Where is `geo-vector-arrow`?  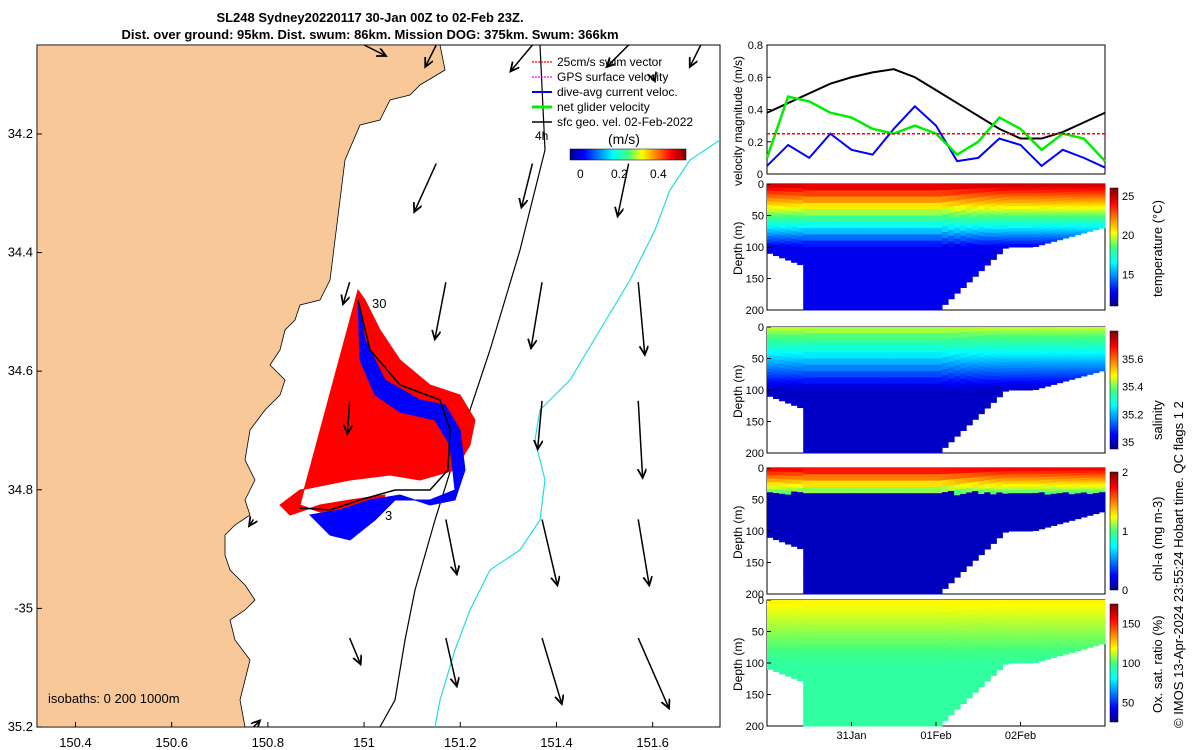 geo-vector-arrow is located at coordinates (643, 552).